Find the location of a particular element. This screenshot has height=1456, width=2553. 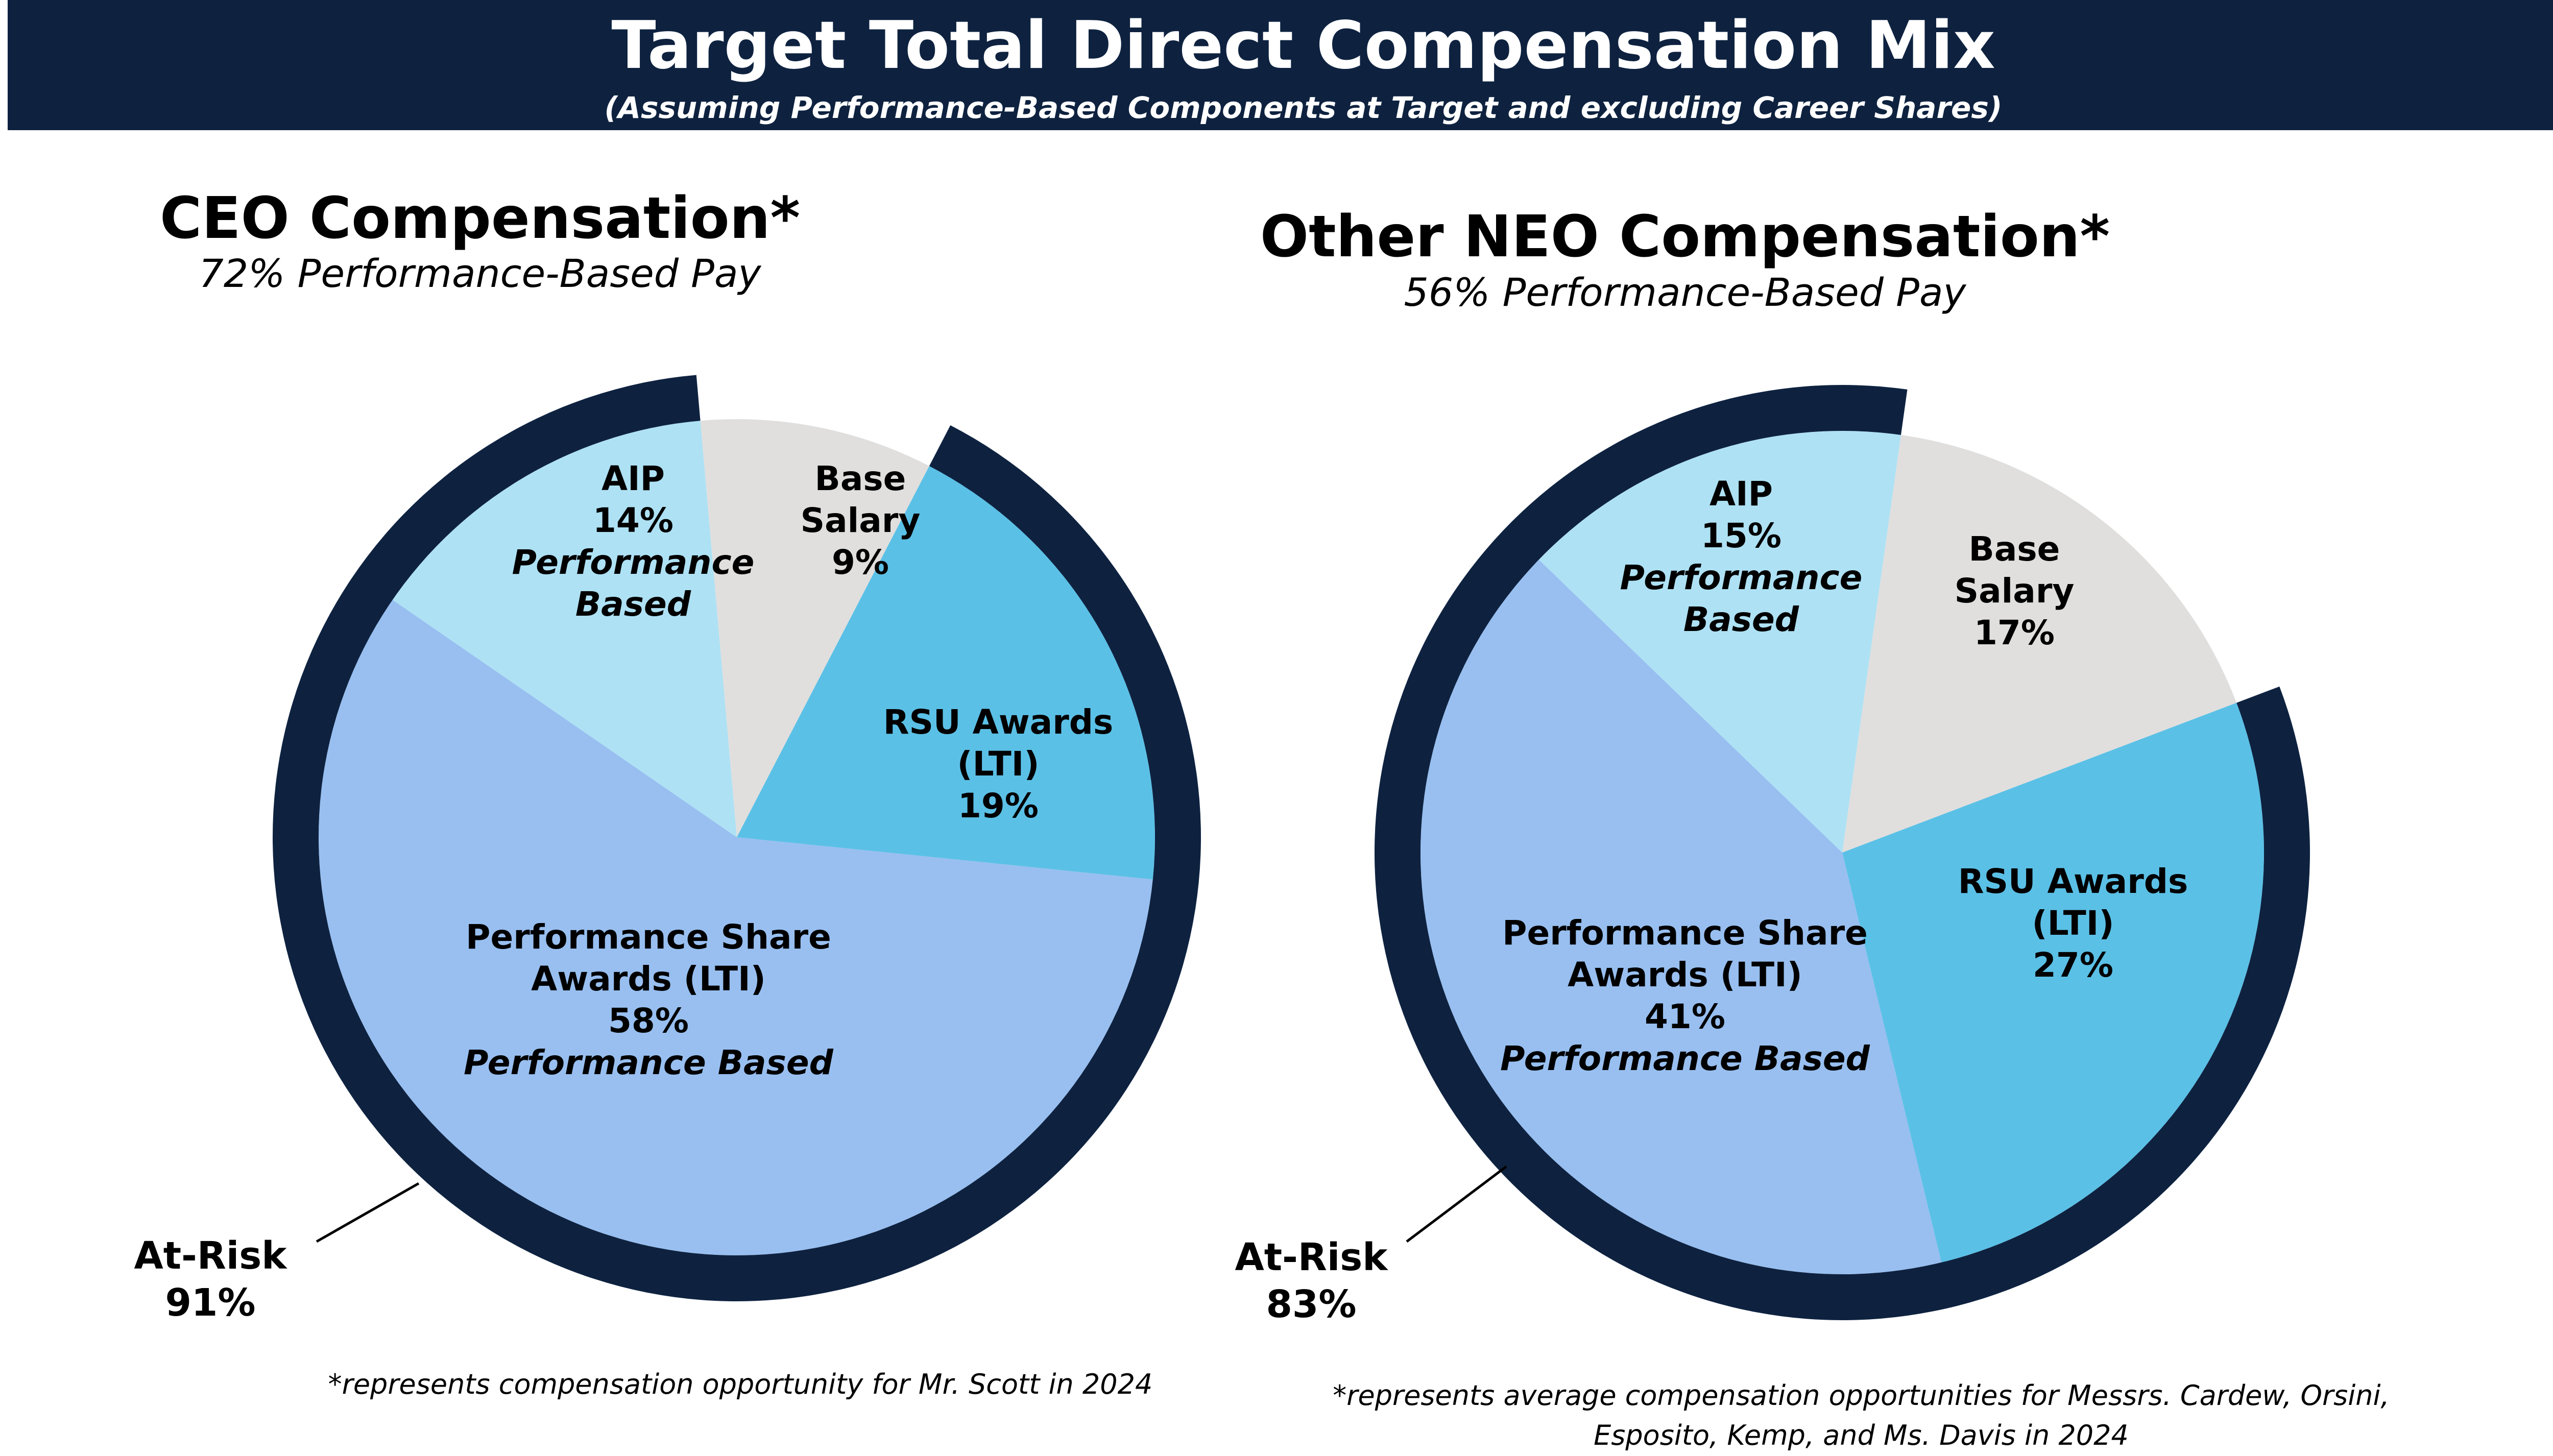

neo-slice-aip is located at coordinates (1720, 642).